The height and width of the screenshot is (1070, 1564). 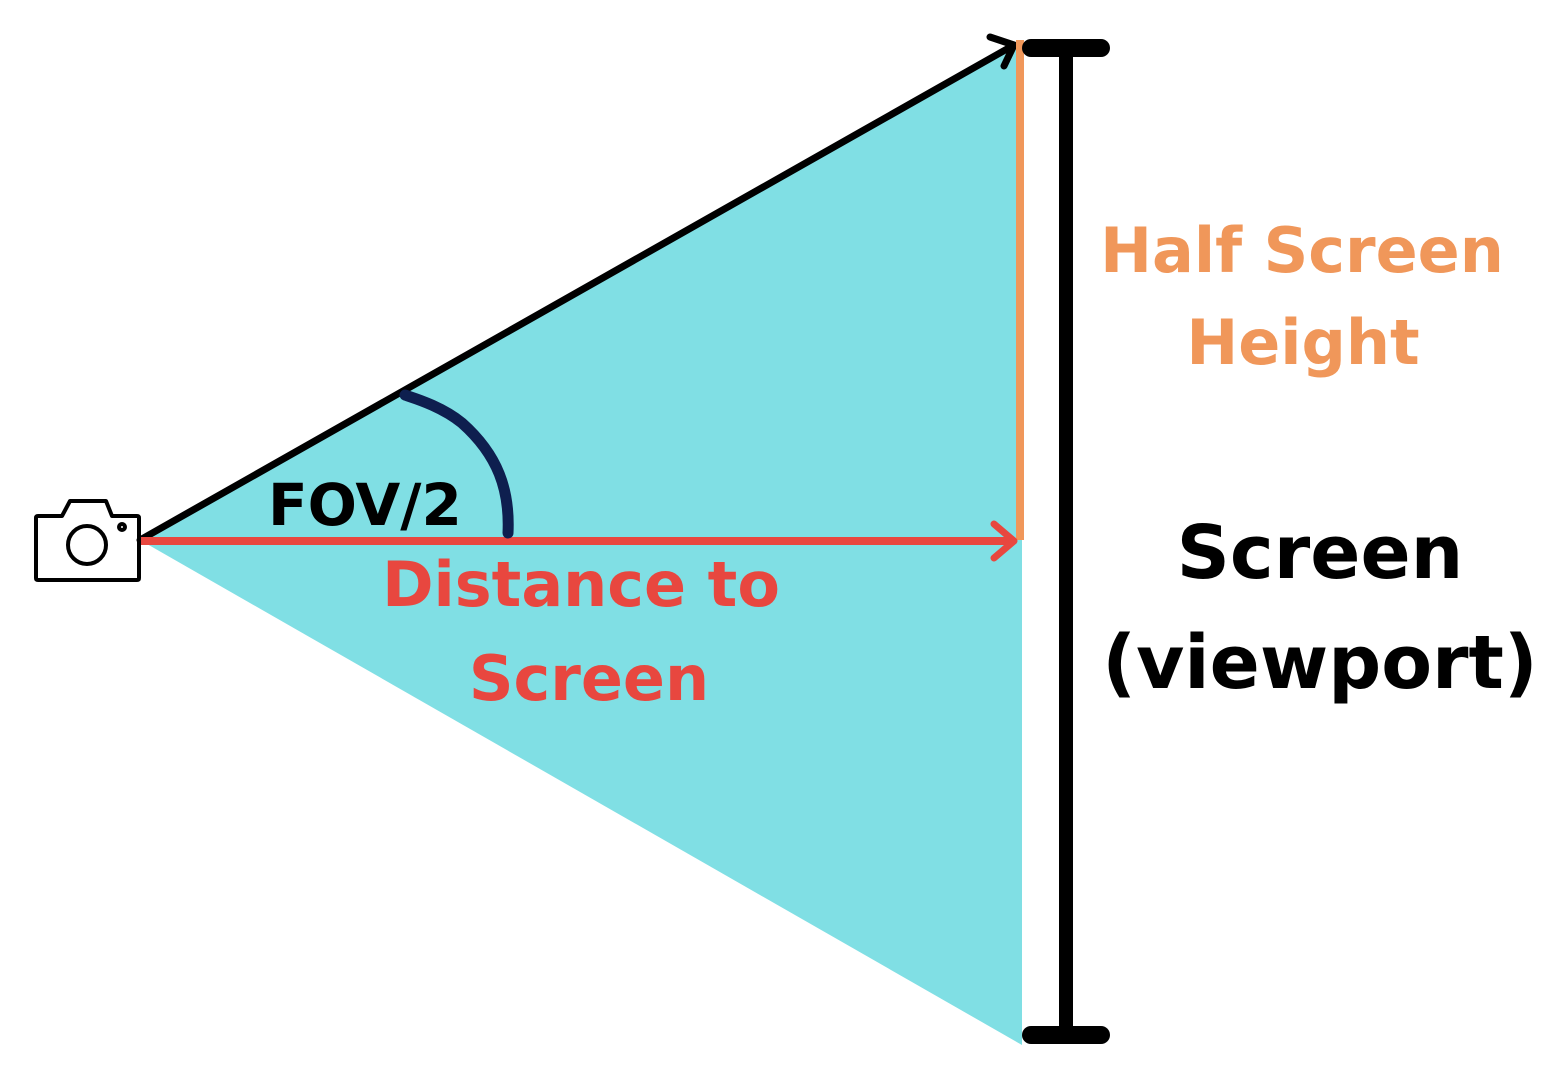 I want to click on distance-label-line2: Screen, so click(x=589, y=678).